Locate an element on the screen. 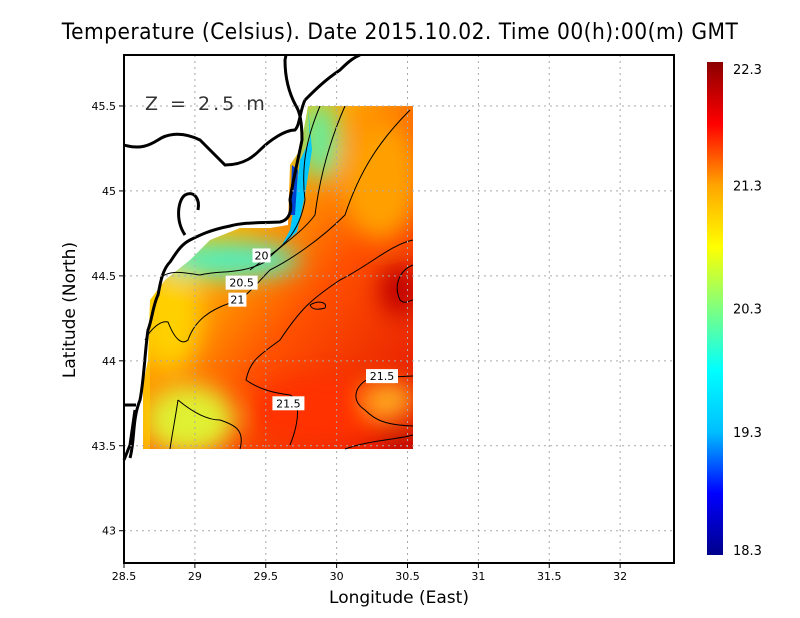 Image resolution: width=800 pixels, height=618 pixels. depth-annotation: Z = 2.5 m is located at coordinates (206, 104).